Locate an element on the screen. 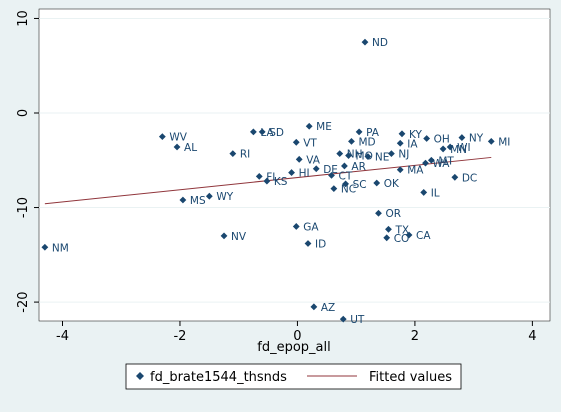 The image size is (561, 412). point-label: OH is located at coordinates (442, 140).